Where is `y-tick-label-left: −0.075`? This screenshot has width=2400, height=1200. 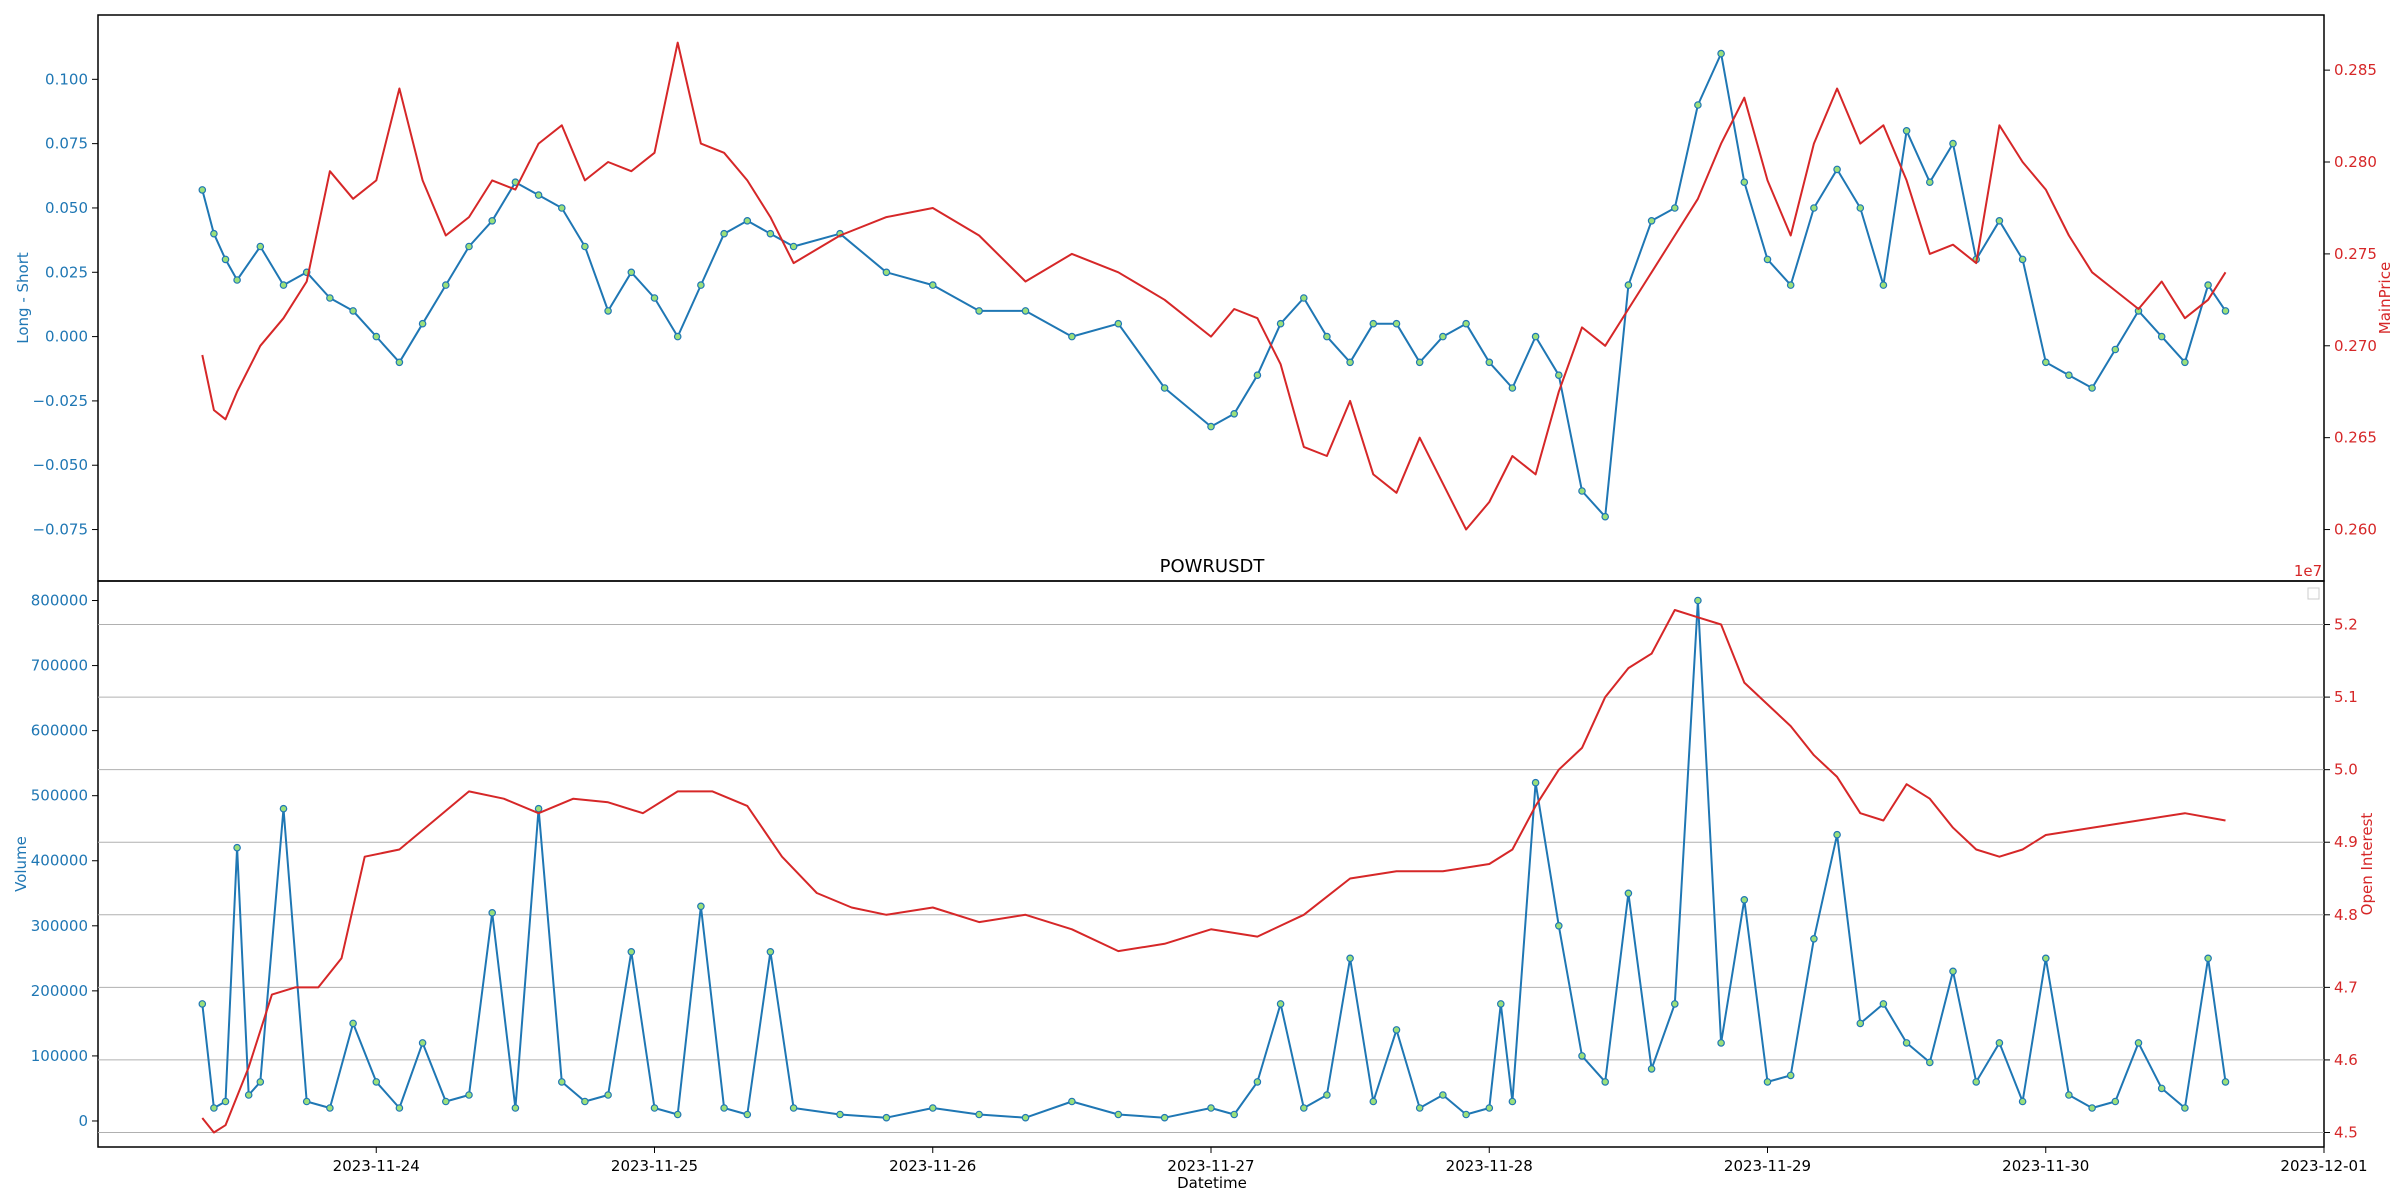
y-tick-label-left: −0.075 is located at coordinates (60, 530).